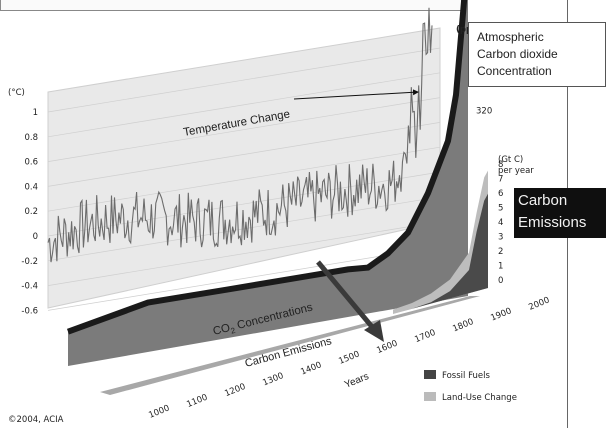 This screenshot has width=606, height=428. What do you see at coordinates (500, 267) in the screenshot?
I see `emissions-tick-label: 1` at bounding box center [500, 267].